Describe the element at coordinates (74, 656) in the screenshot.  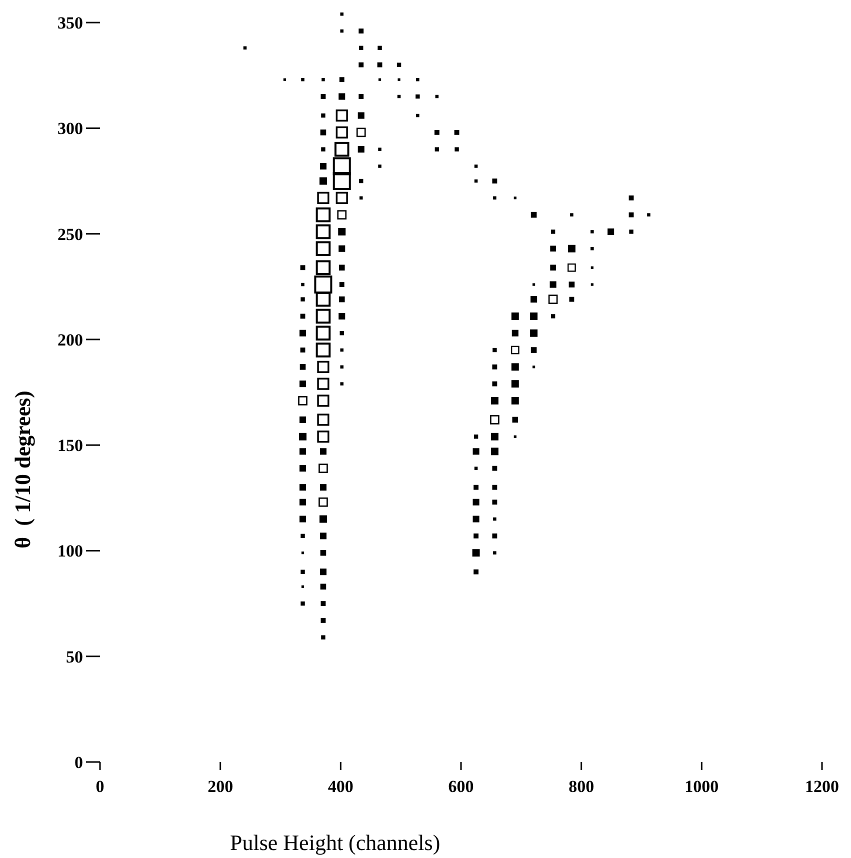
I see `y-tick-label: 50` at that location.